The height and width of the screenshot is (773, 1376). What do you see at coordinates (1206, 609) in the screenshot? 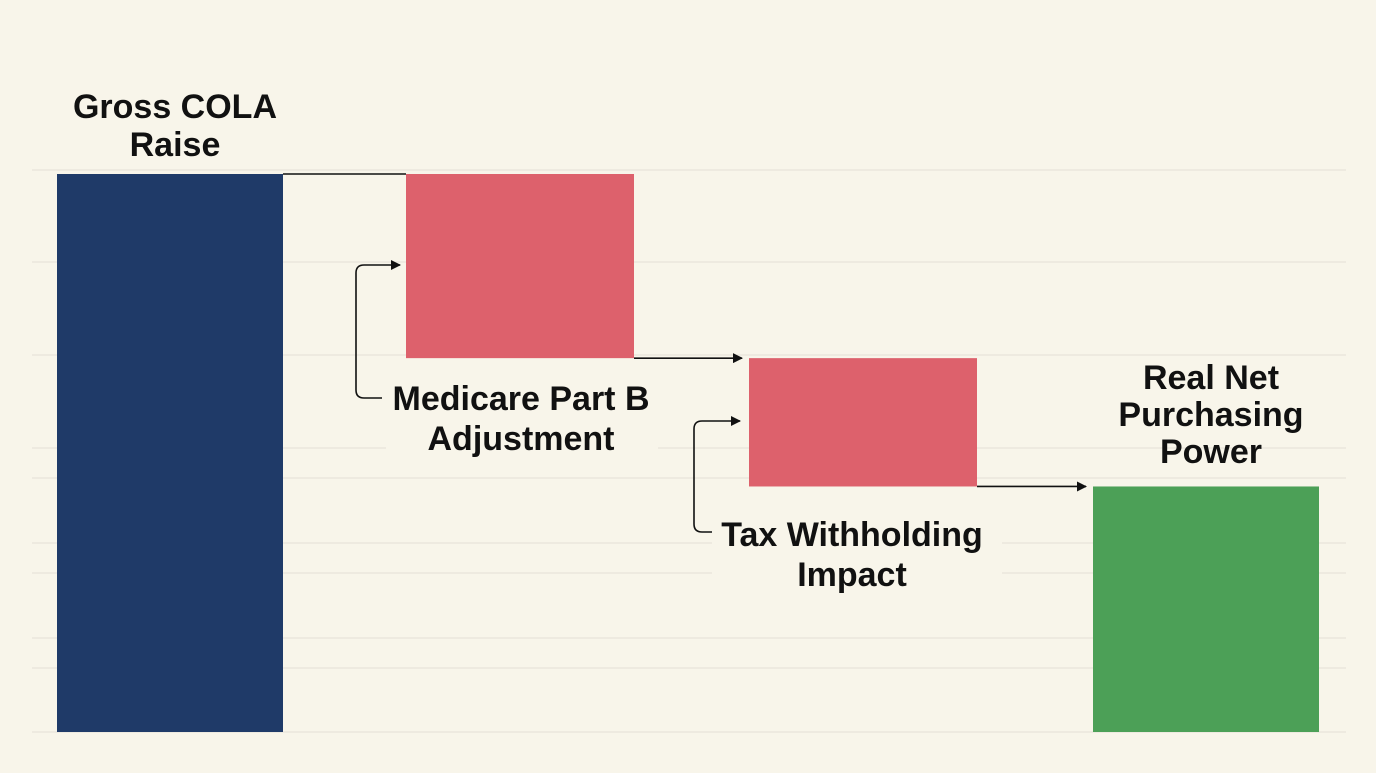
I see `bar-real-net-purchasing-power` at bounding box center [1206, 609].